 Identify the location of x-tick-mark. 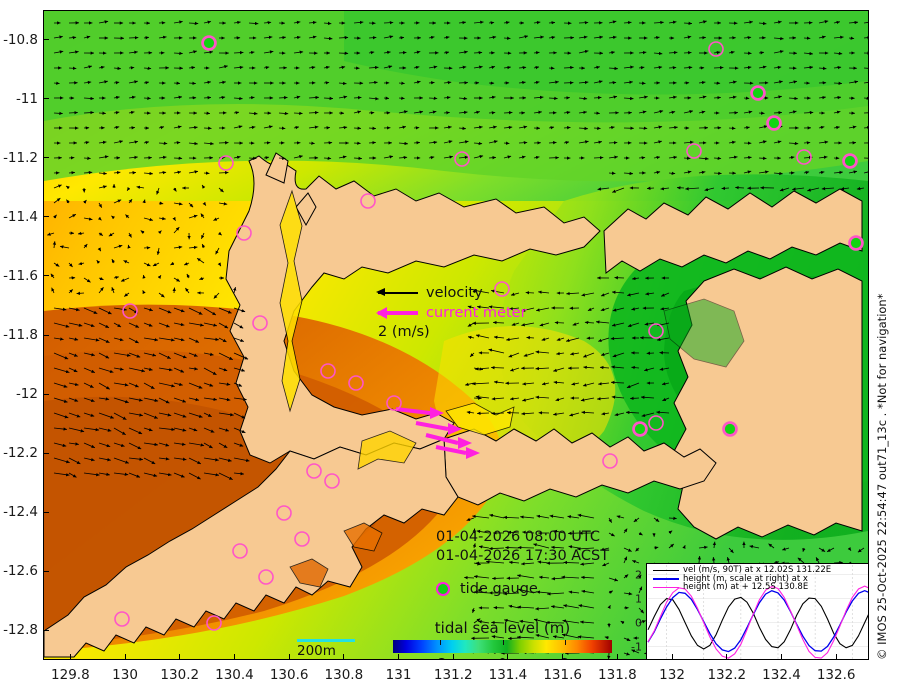
(289, 656).